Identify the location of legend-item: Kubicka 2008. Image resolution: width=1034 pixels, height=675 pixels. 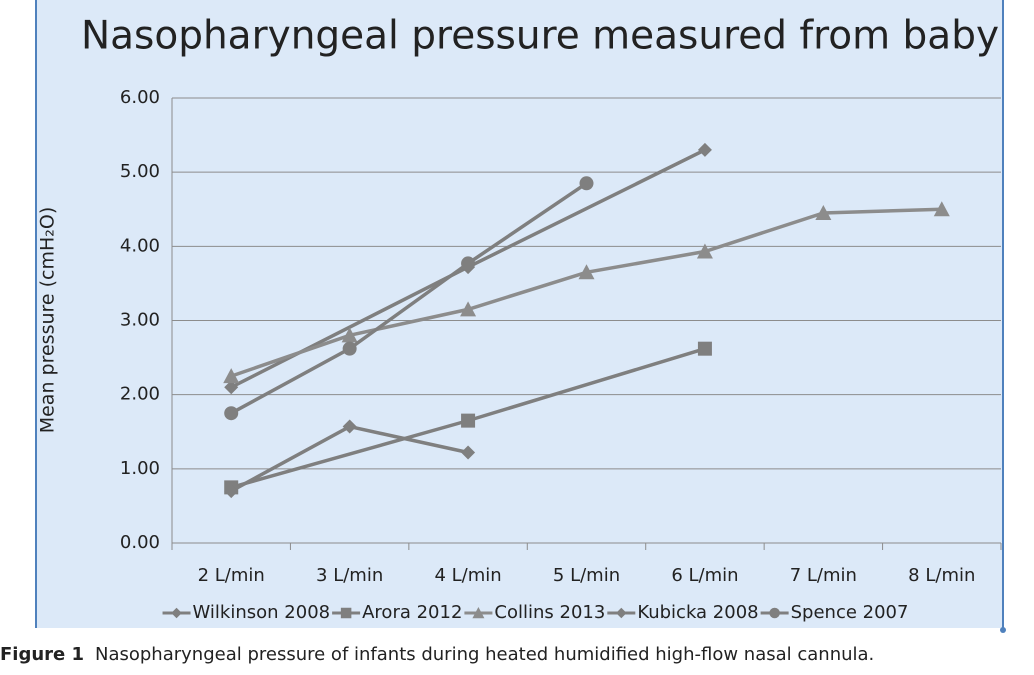
(683, 612).